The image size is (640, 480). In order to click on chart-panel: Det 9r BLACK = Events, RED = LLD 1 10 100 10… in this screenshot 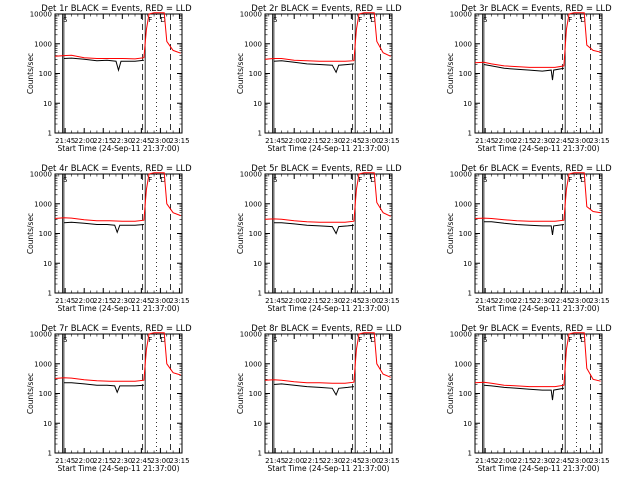, I will do `click(529, 398)`.